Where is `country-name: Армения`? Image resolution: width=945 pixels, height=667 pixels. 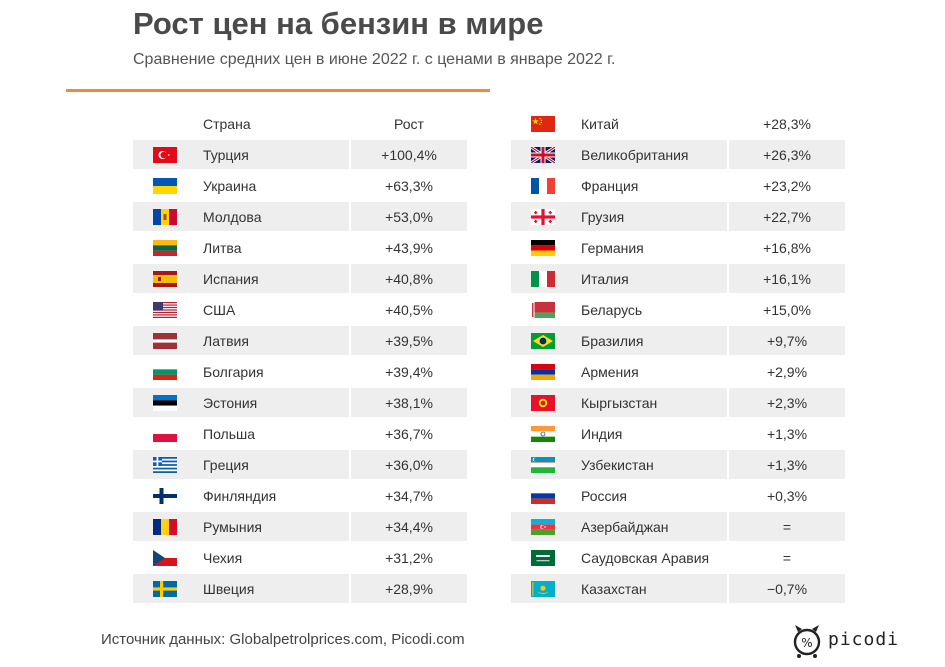
country-name: Армения is located at coordinates (610, 372).